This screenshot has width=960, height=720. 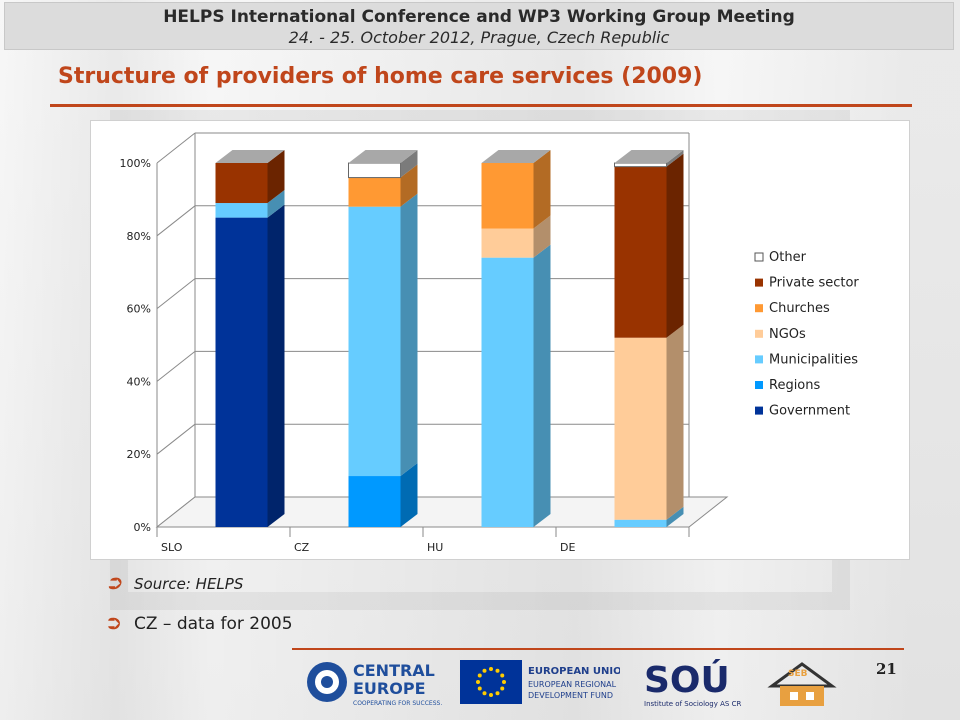 I want to click on y-tick-label: 40%, so click(x=139, y=381).